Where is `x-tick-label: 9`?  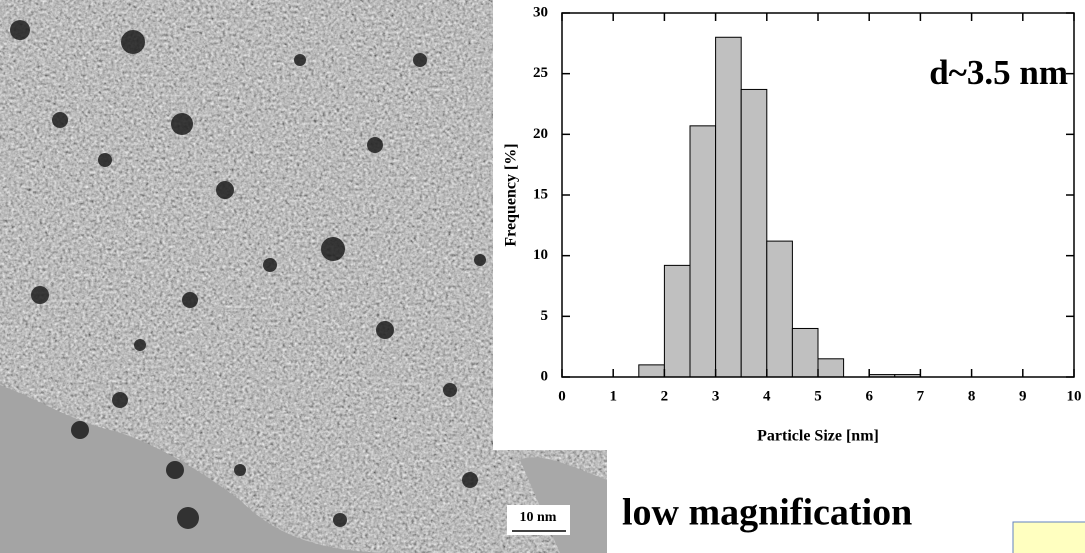
x-tick-label: 9 is located at coordinates (1023, 396).